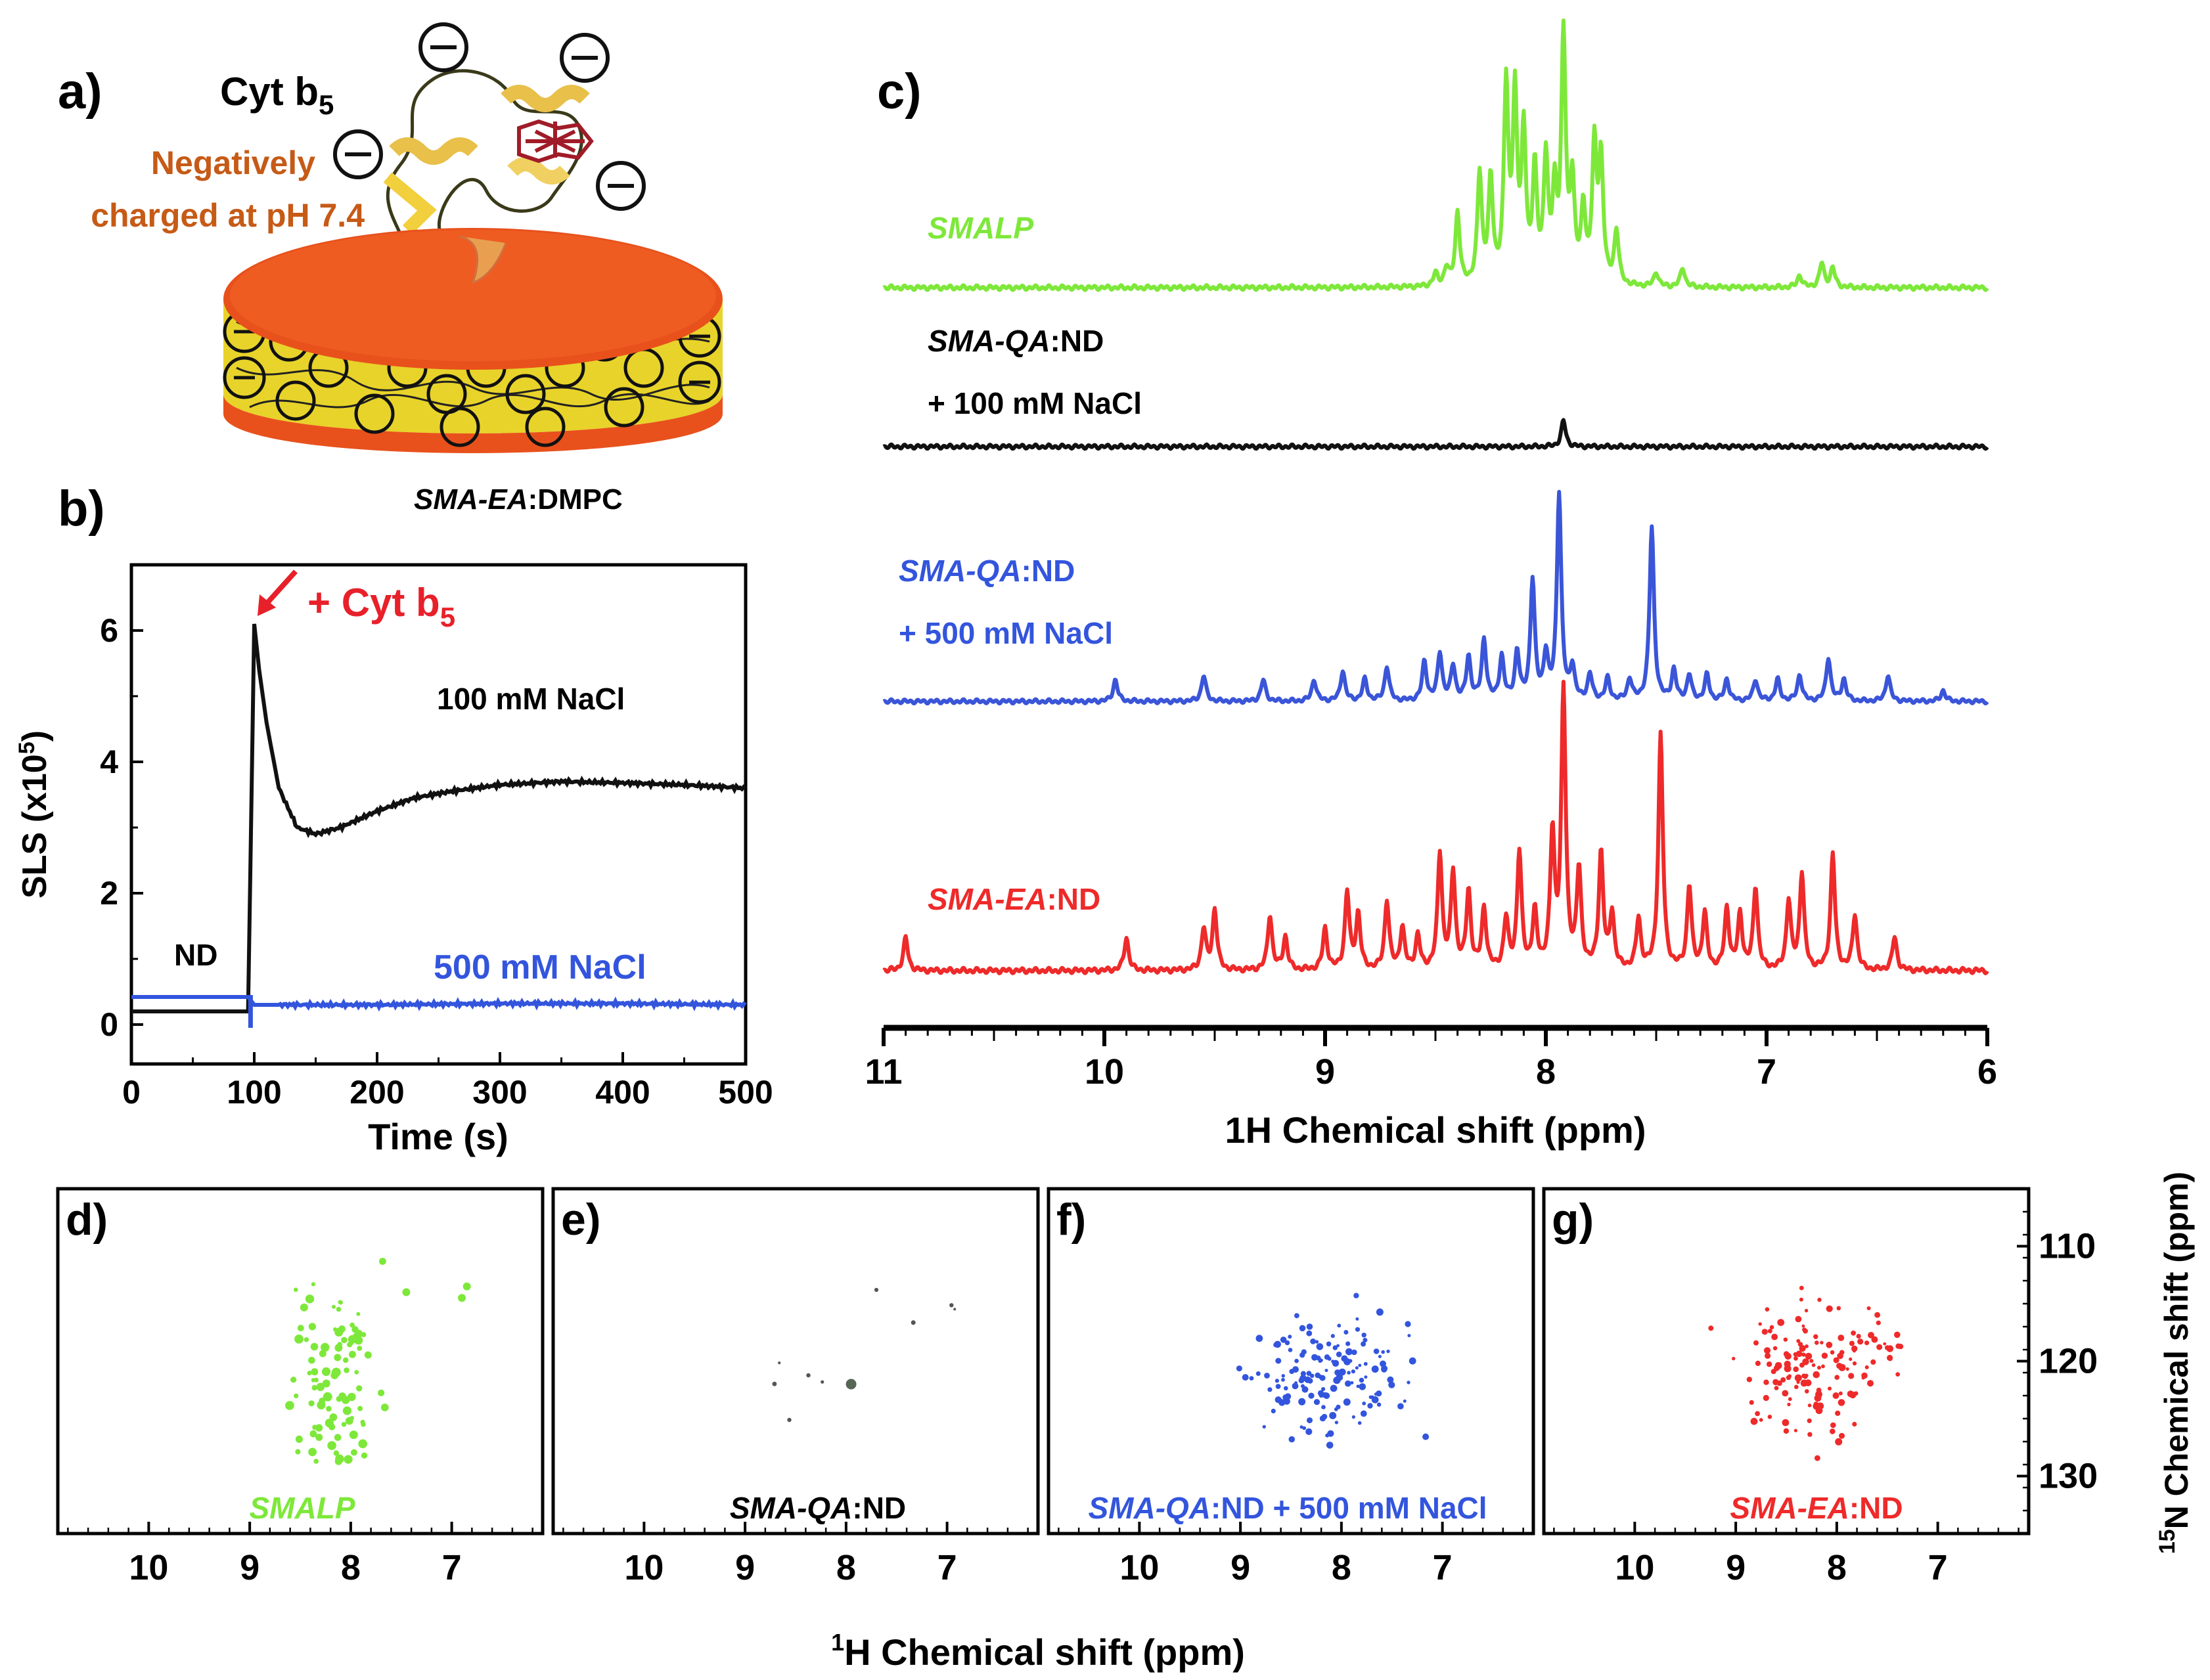 This screenshot has width=2210, height=1680. Describe the element at coordinates (779, 1363) in the screenshot. I see `hsqc-peak-qa-nd` at that location.